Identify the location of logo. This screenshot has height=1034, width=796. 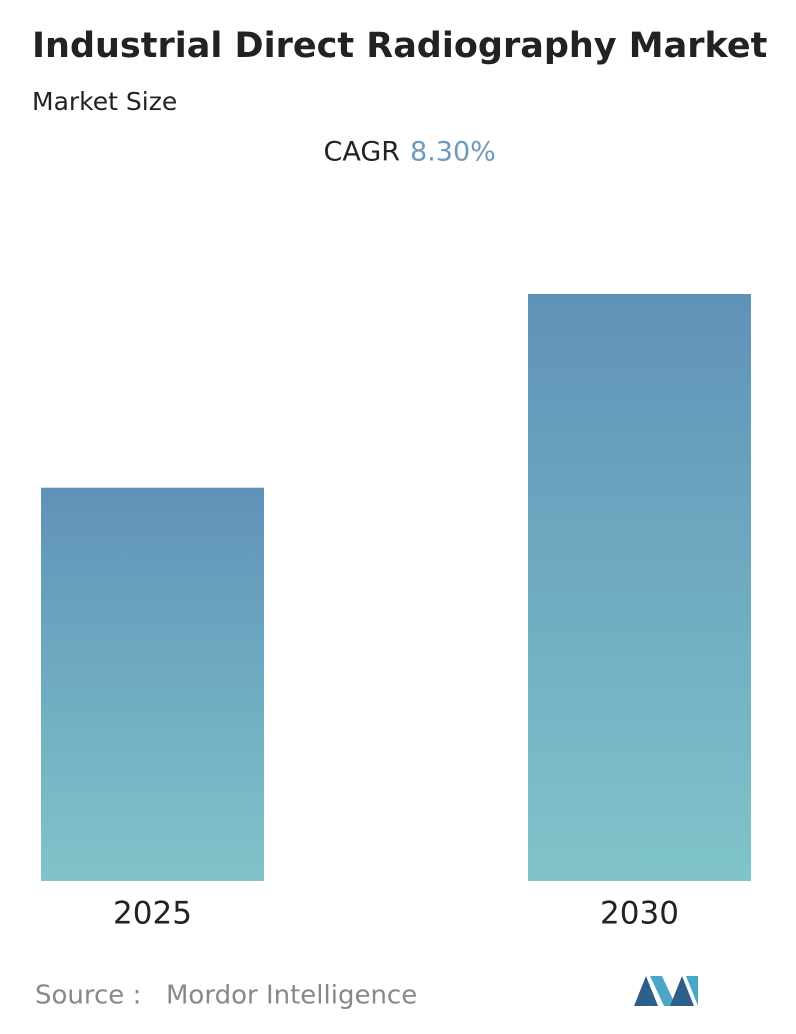
(666, 991).